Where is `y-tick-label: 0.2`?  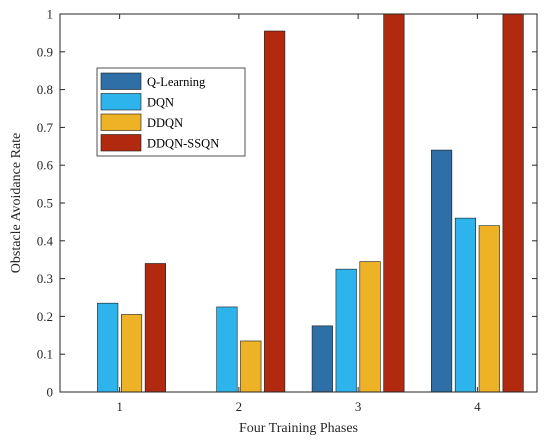 y-tick-label: 0.2 is located at coordinates (45, 316).